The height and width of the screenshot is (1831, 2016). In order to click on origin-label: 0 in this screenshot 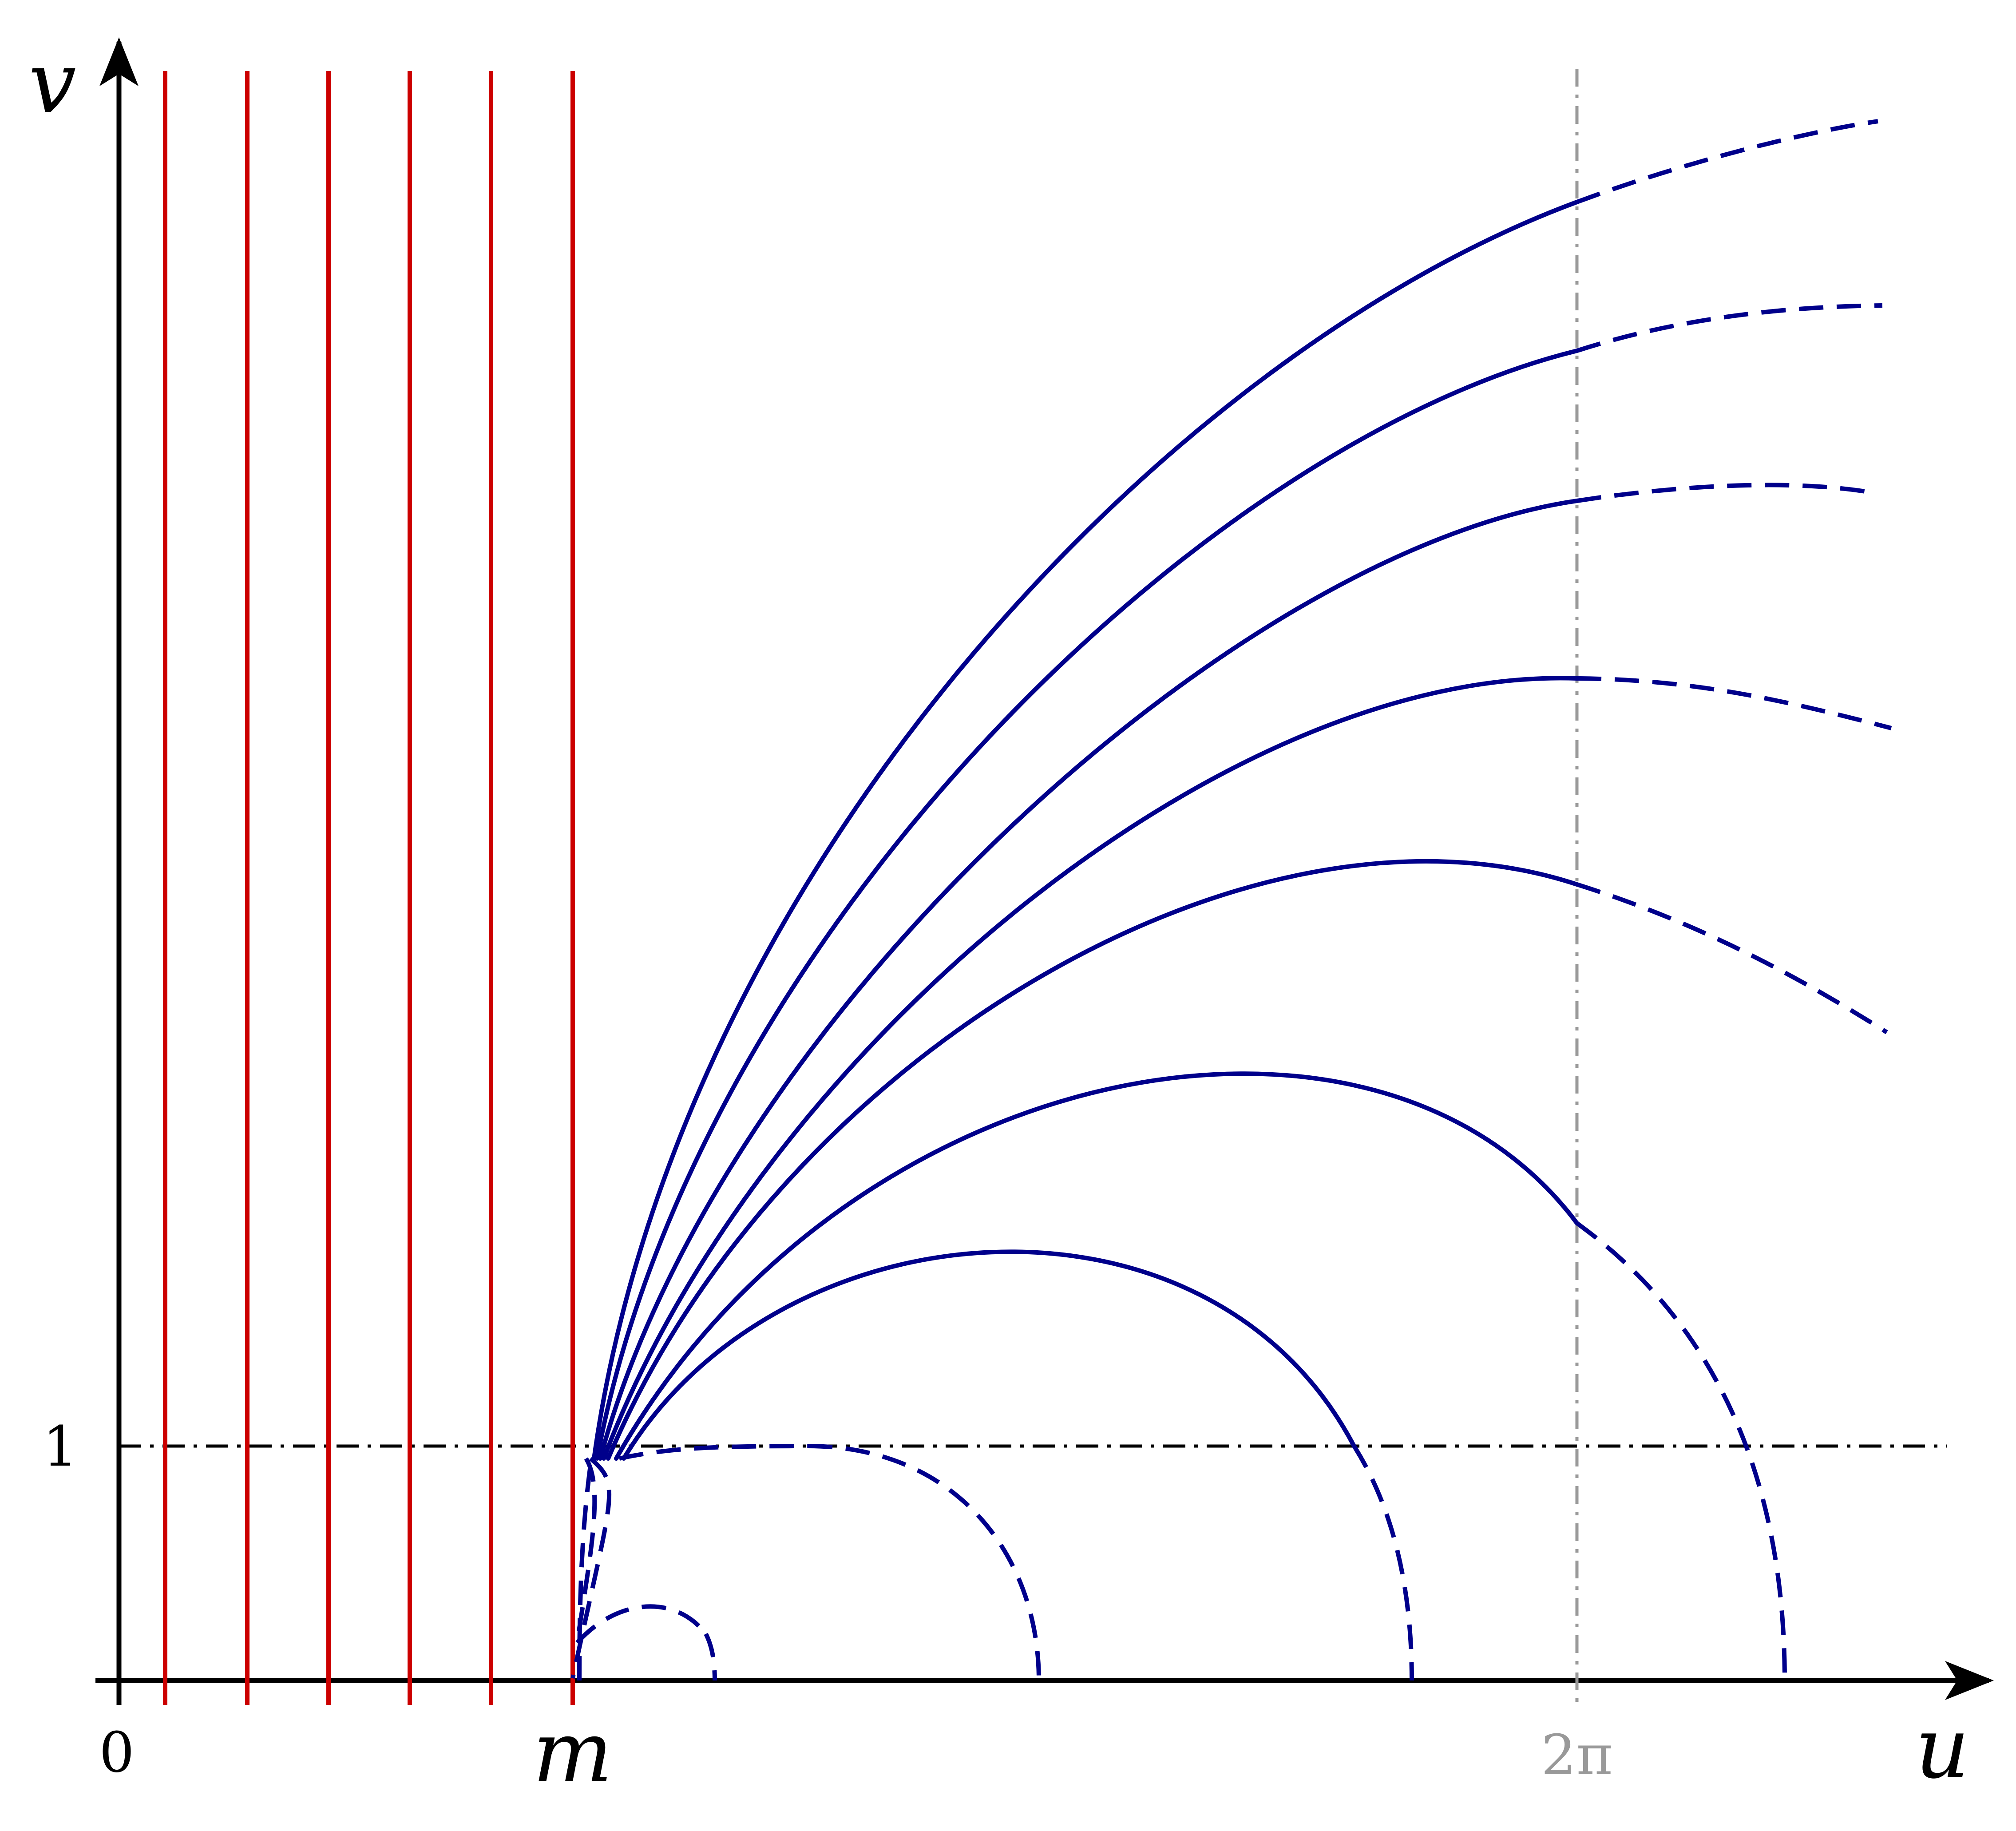, I will do `click(117, 1752)`.